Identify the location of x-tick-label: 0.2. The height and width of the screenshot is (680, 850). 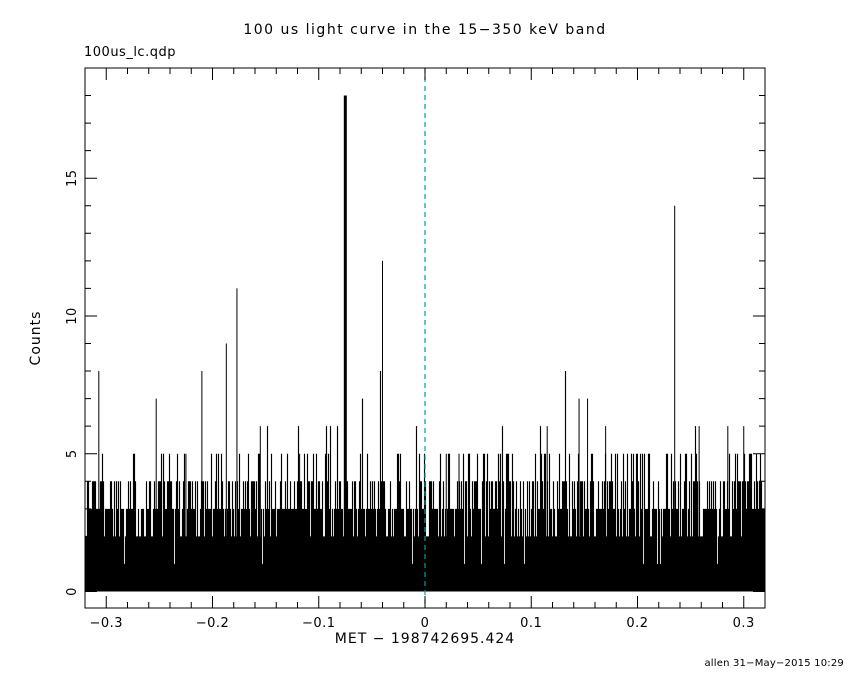
(637, 623).